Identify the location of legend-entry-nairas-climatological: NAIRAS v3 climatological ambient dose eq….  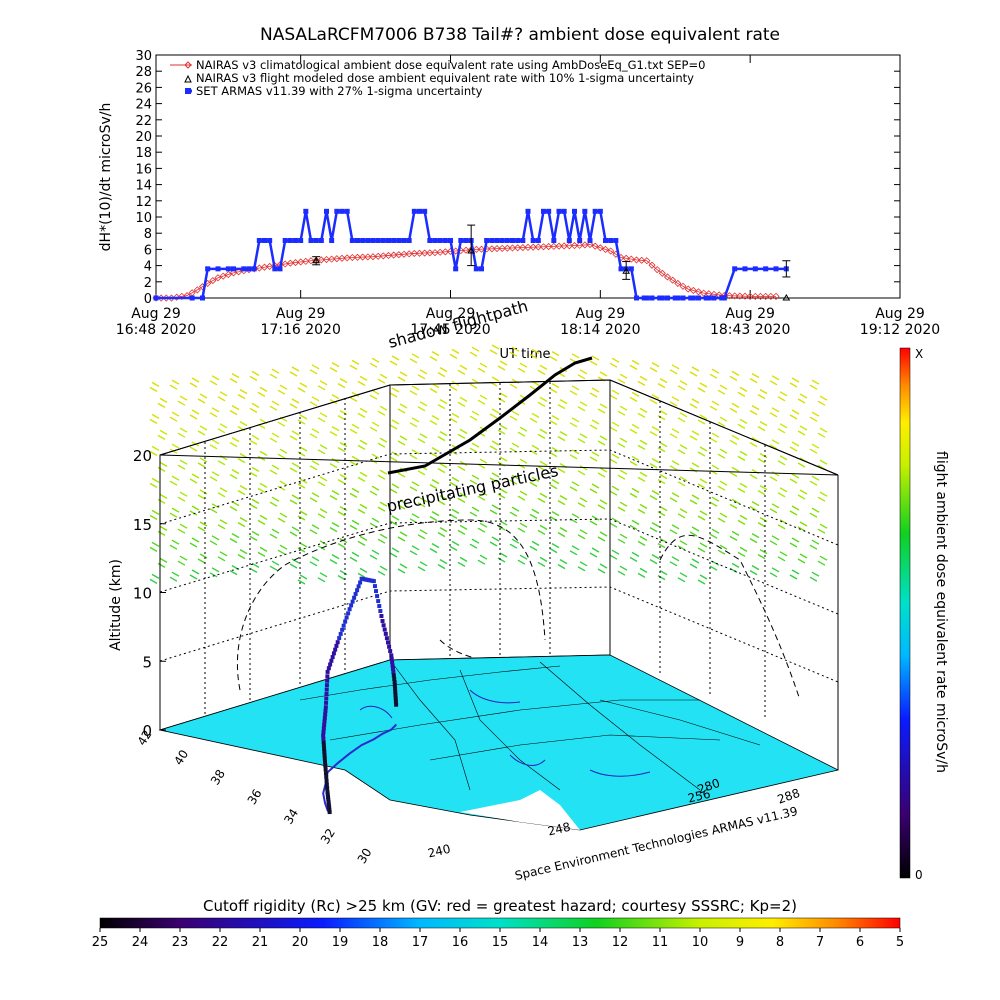
(437, 65).